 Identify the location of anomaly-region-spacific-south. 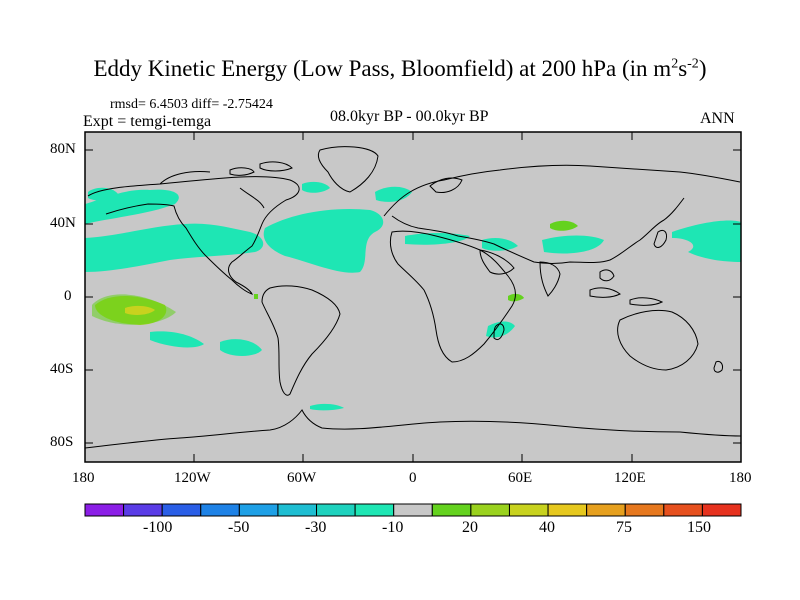
(177, 339).